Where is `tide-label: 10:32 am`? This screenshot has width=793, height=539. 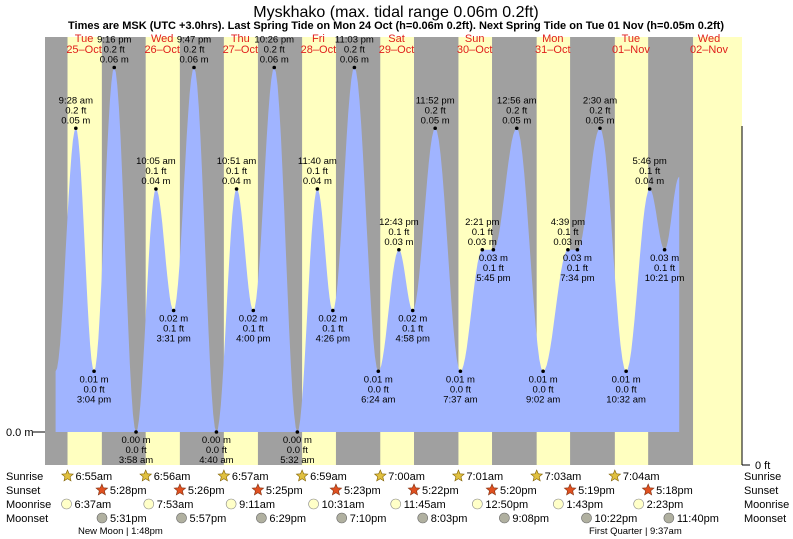 tide-label: 10:32 am is located at coordinates (626, 399).